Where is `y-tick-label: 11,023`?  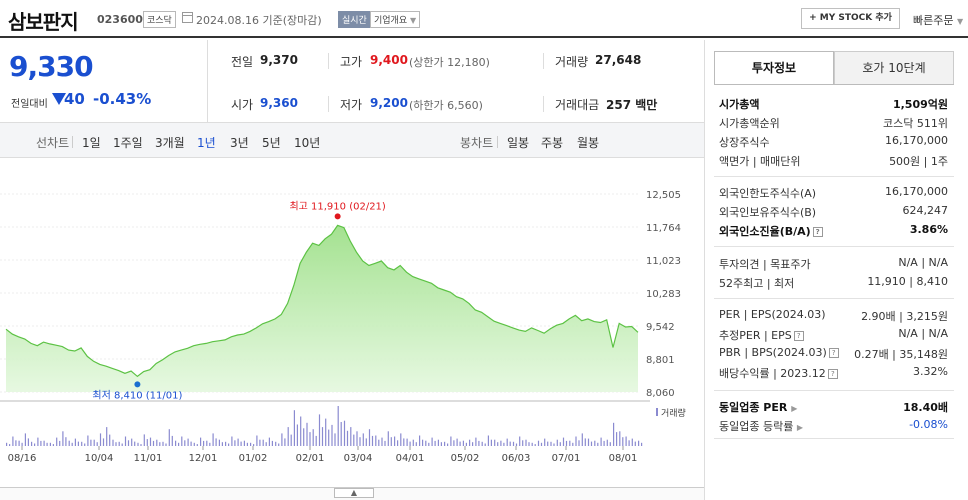 y-tick-label: 11,023 is located at coordinates (663, 261).